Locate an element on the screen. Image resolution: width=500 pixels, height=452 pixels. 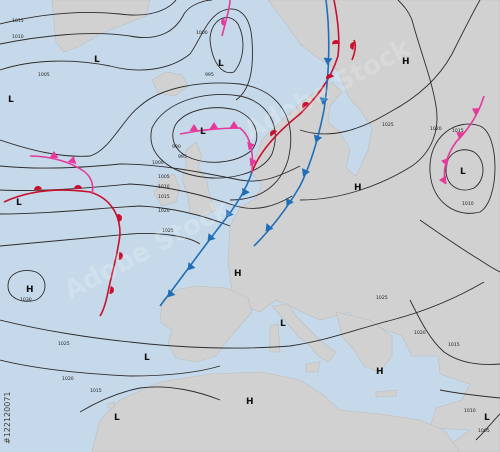
ireland-land is located at coordinates (167, 190).